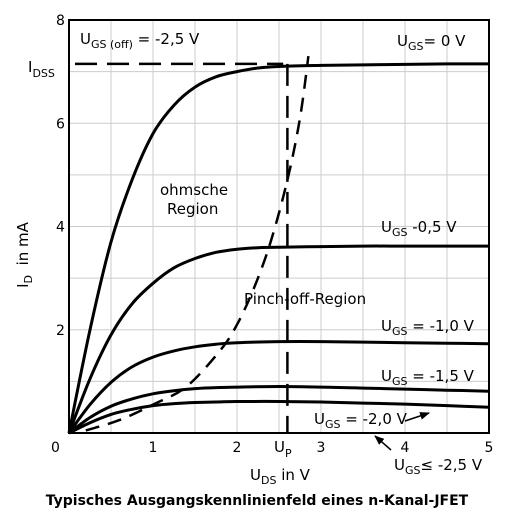 The height and width of the screenshot is (512, 515). I want to click on curve-label-4: UGS = -2,0 V, so click(361, 420).